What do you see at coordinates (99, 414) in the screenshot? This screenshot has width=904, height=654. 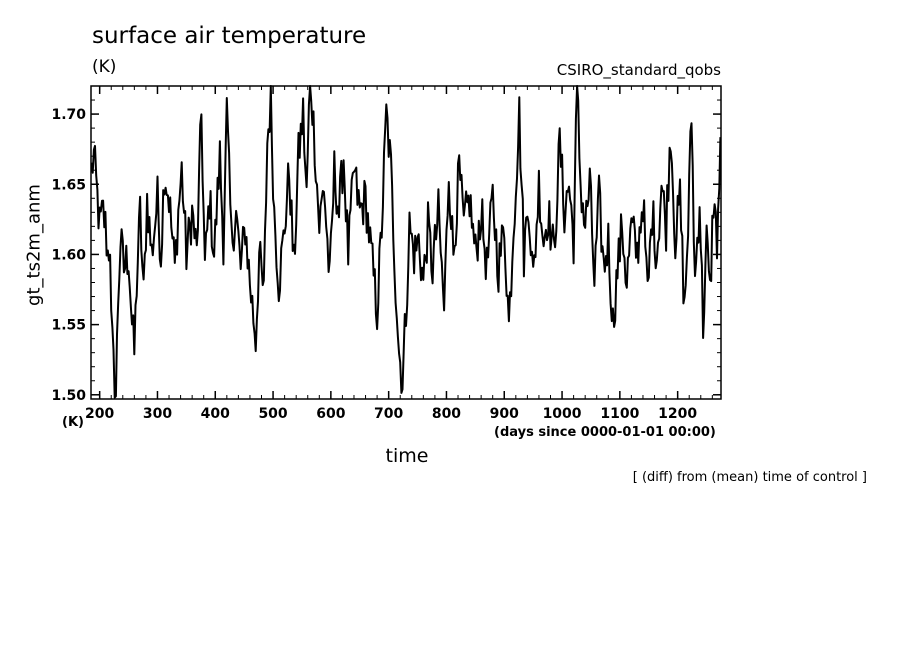 I see `x-tick-label: 200` at bounding box center [99, 414].